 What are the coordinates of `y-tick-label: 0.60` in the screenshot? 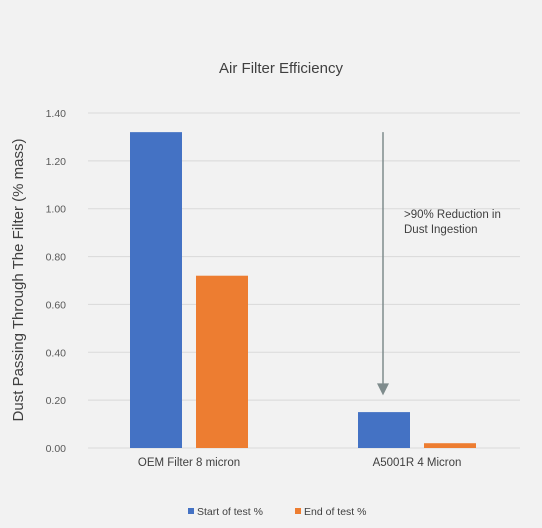 It's located at (56, 305).